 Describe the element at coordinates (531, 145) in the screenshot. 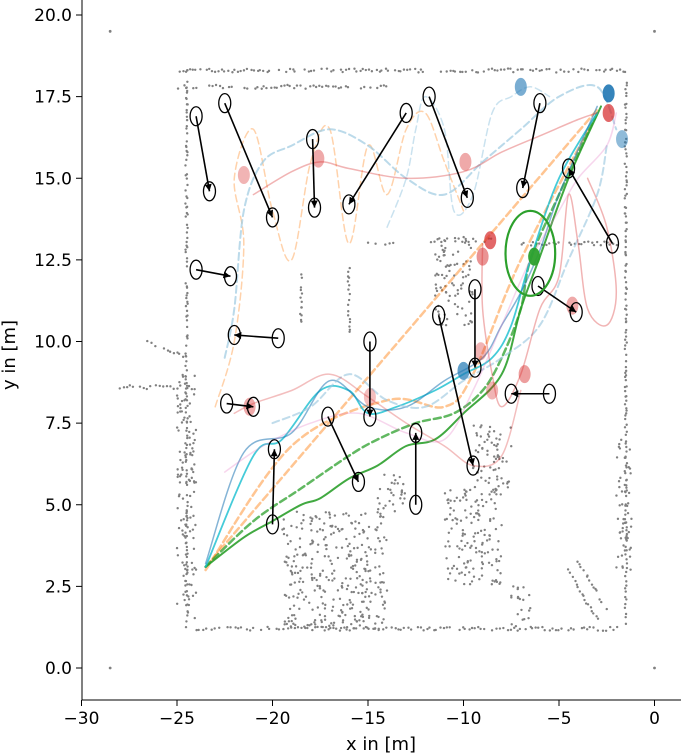

I see `arrow-line` at that location.